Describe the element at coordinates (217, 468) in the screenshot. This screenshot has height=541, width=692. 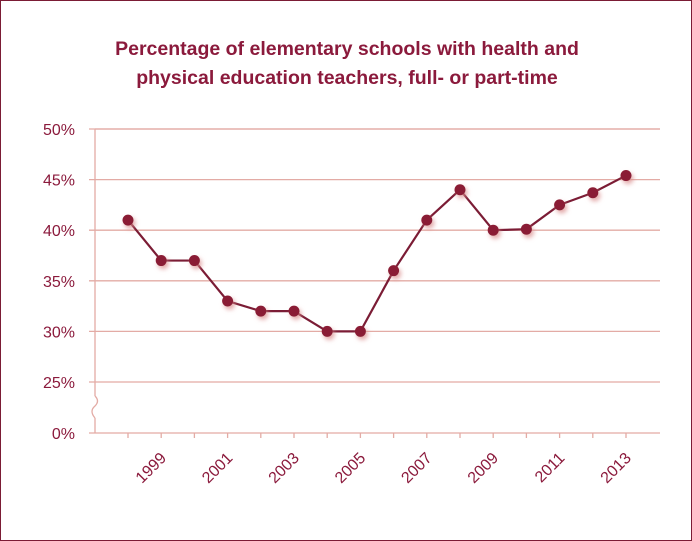
I see `x-tick-label: 2001` at that location.